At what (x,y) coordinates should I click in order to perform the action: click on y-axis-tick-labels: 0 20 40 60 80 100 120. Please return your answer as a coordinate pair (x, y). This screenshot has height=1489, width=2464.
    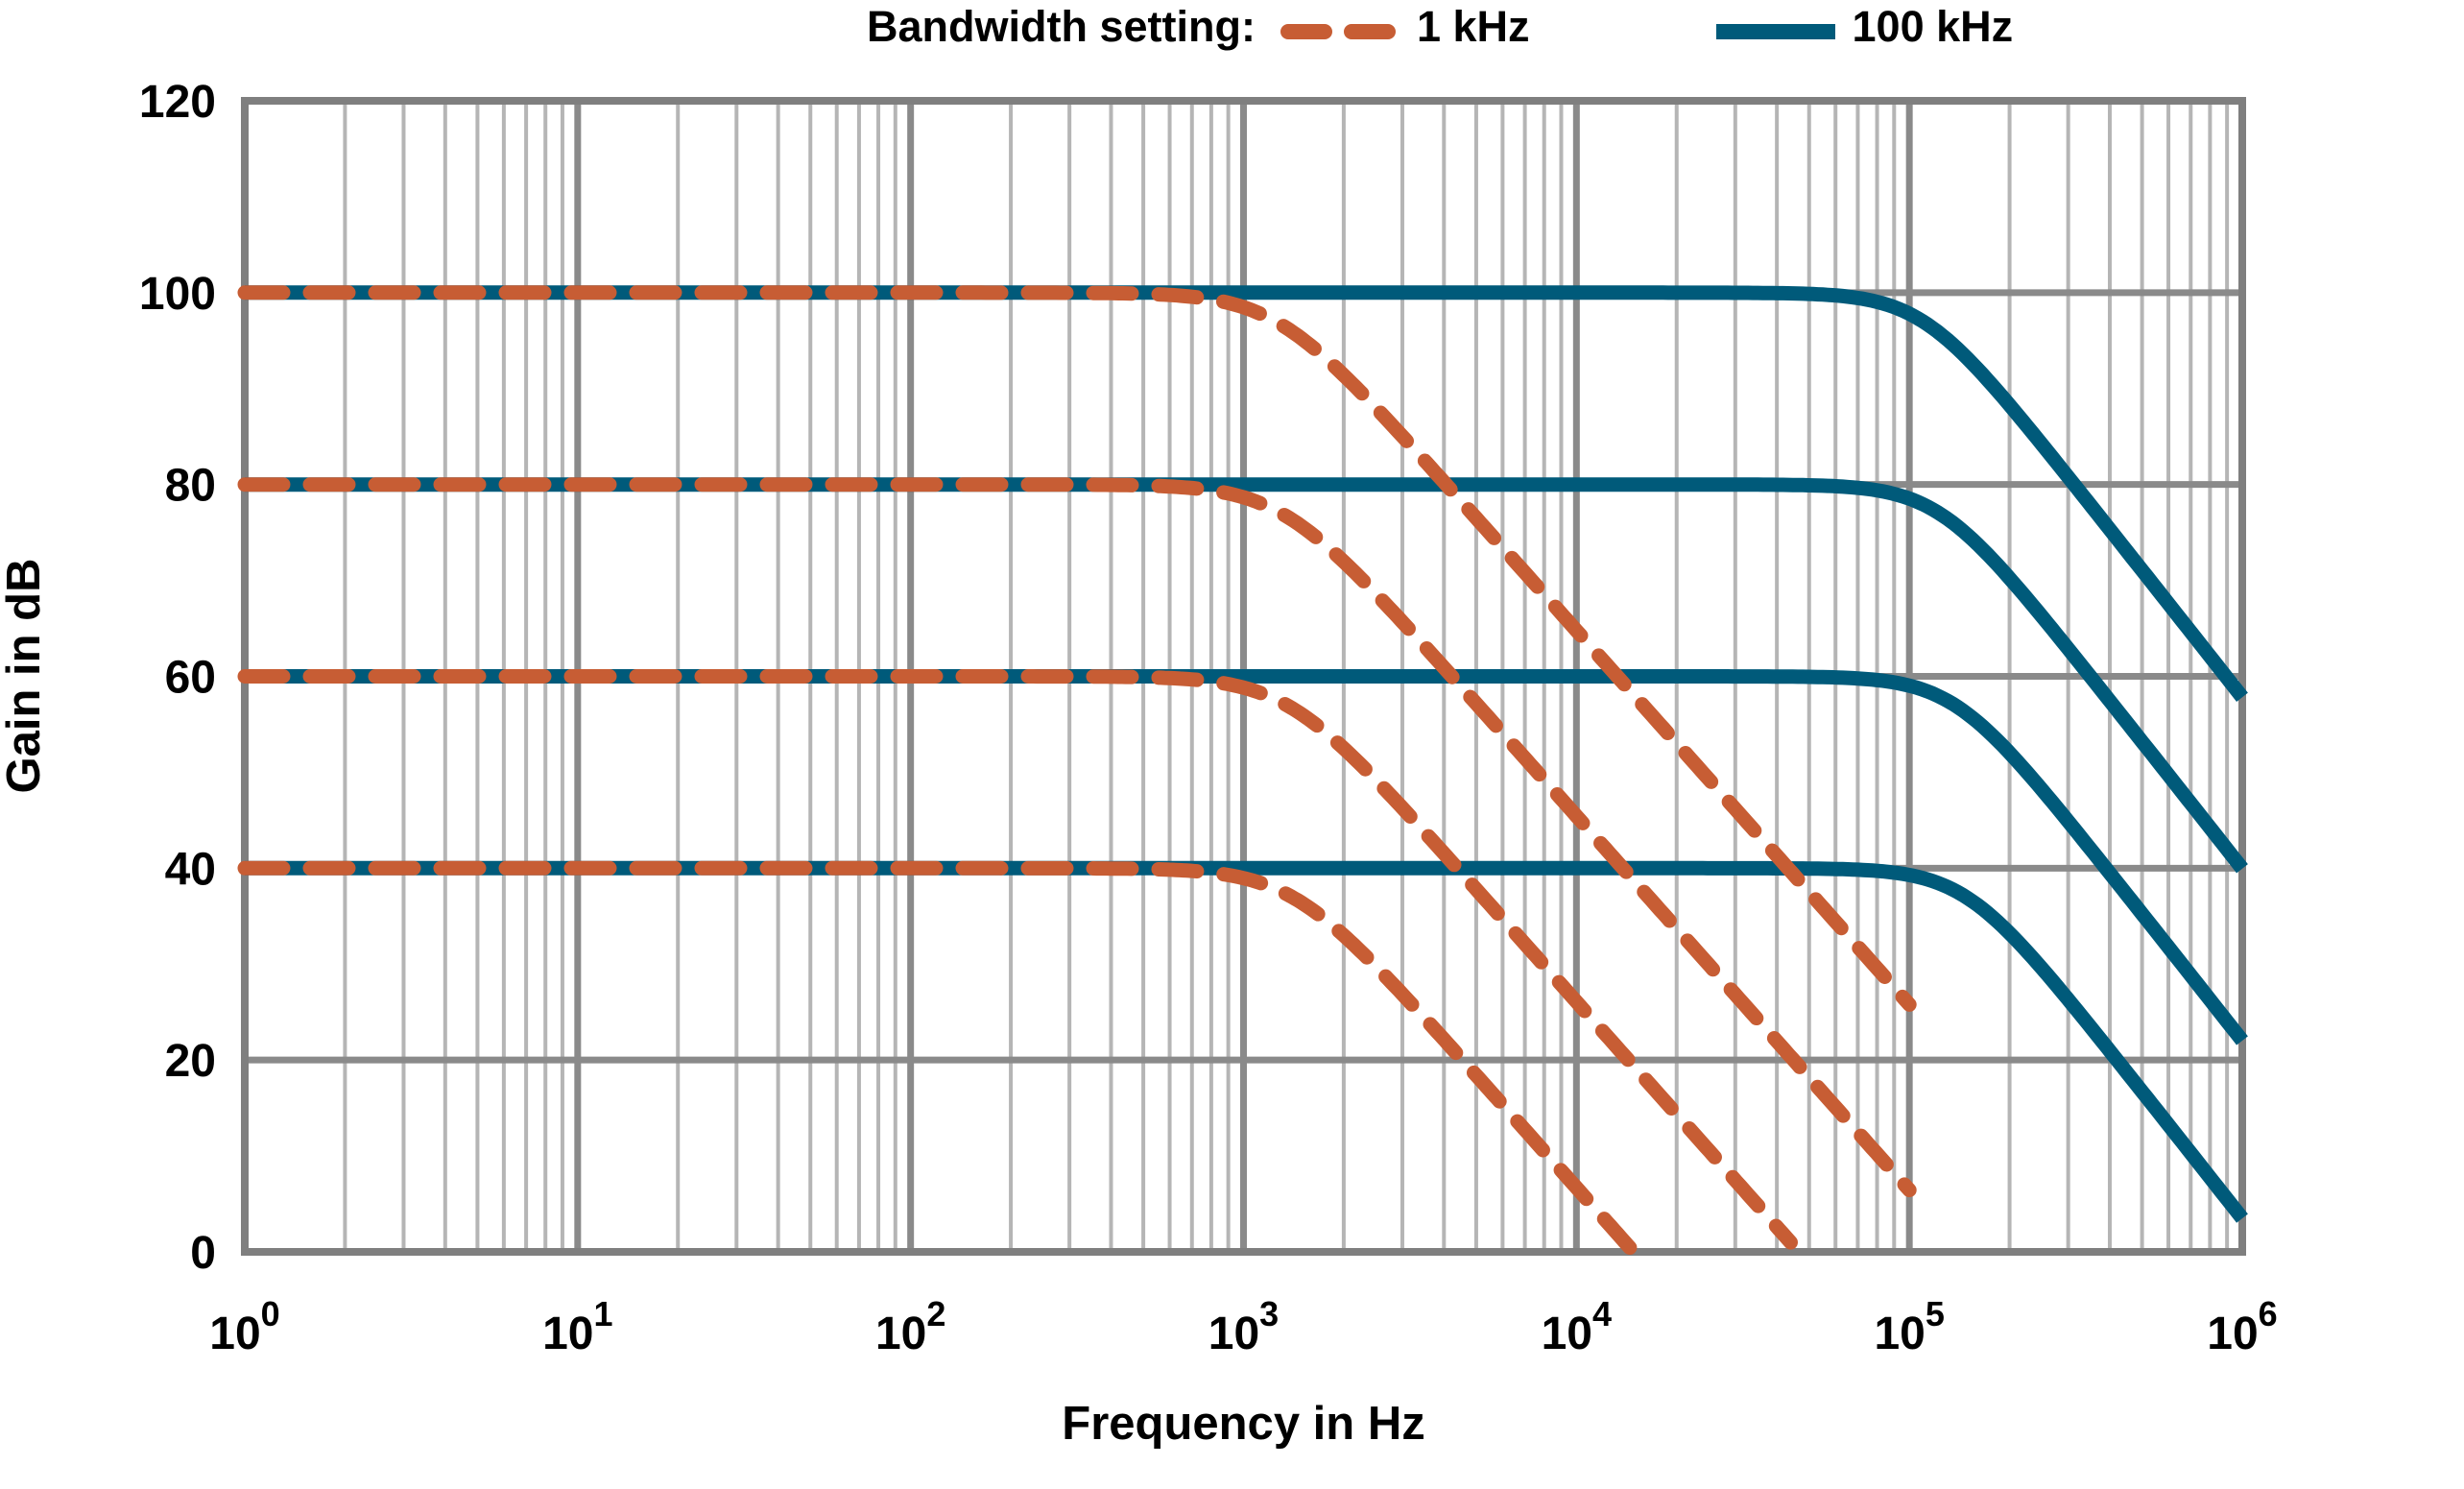
    Looking at the image, I should click on (177, 678).